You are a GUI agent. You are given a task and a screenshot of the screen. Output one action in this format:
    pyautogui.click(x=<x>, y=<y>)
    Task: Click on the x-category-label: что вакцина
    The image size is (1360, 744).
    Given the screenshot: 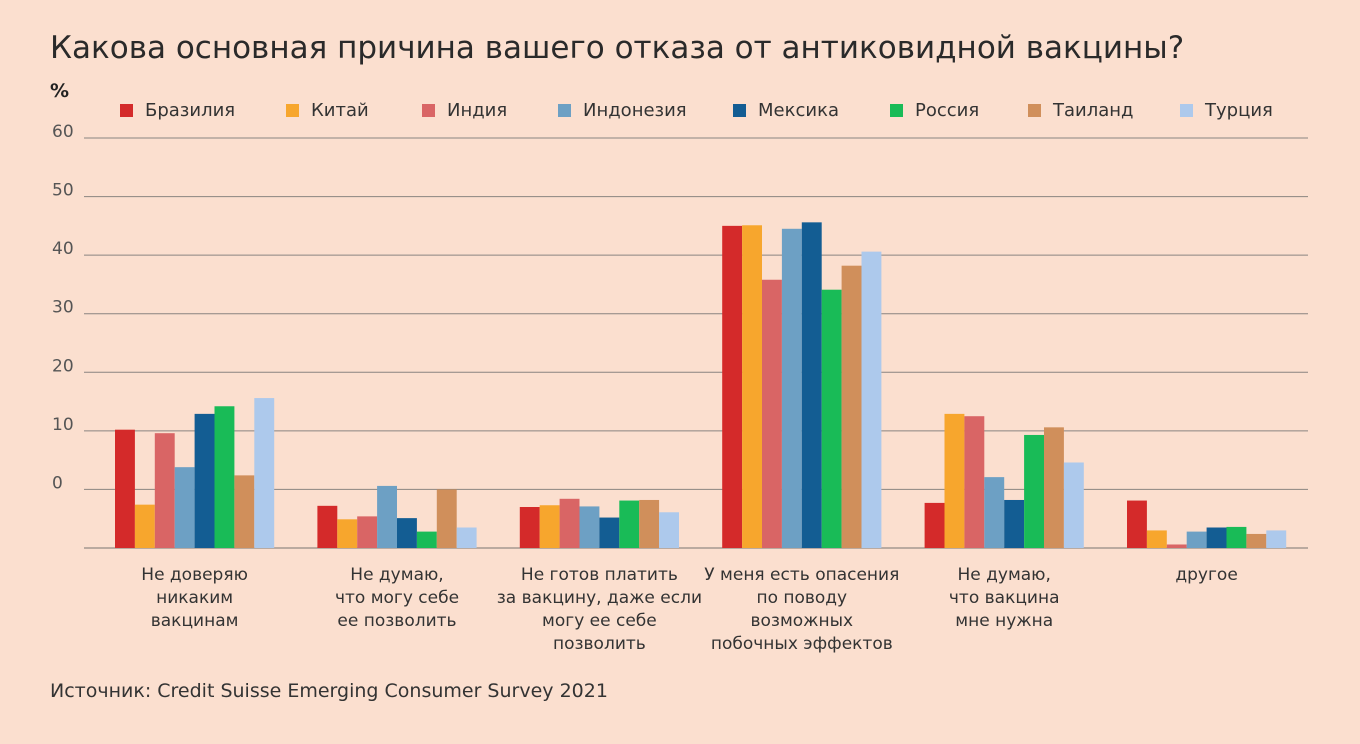 What is the action you would take?
    pyautogui.click(x=1004, y=598)
    